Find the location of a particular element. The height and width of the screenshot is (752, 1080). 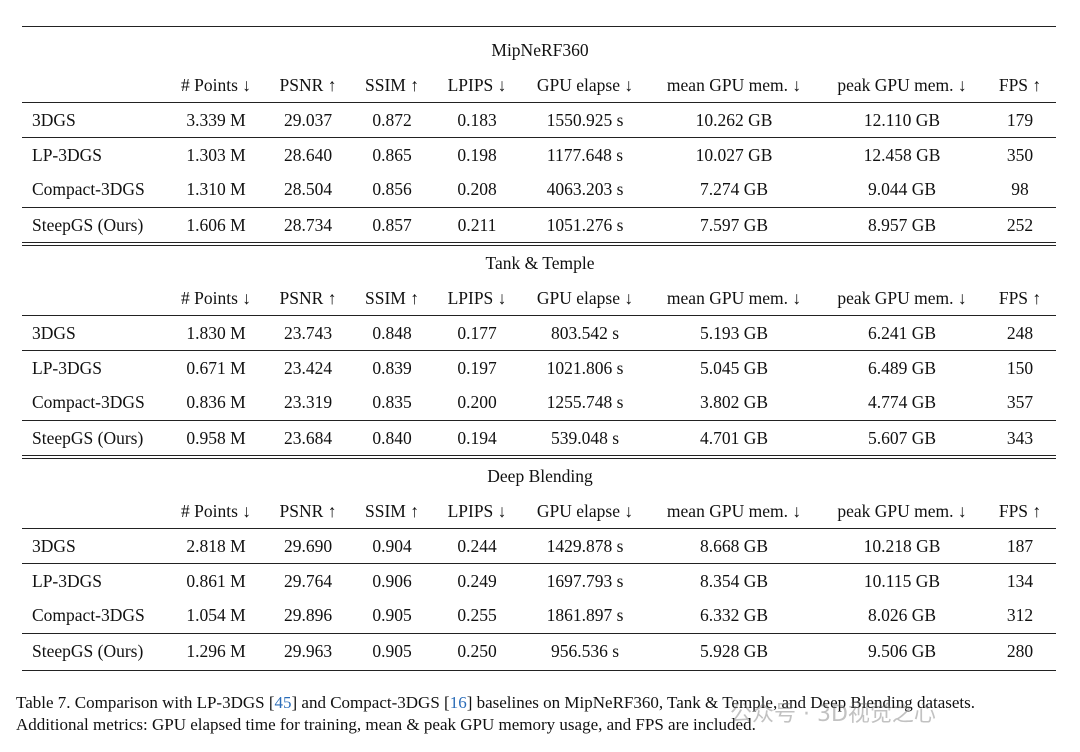

cell: 3.339 M is located at coordinates (216, 120).